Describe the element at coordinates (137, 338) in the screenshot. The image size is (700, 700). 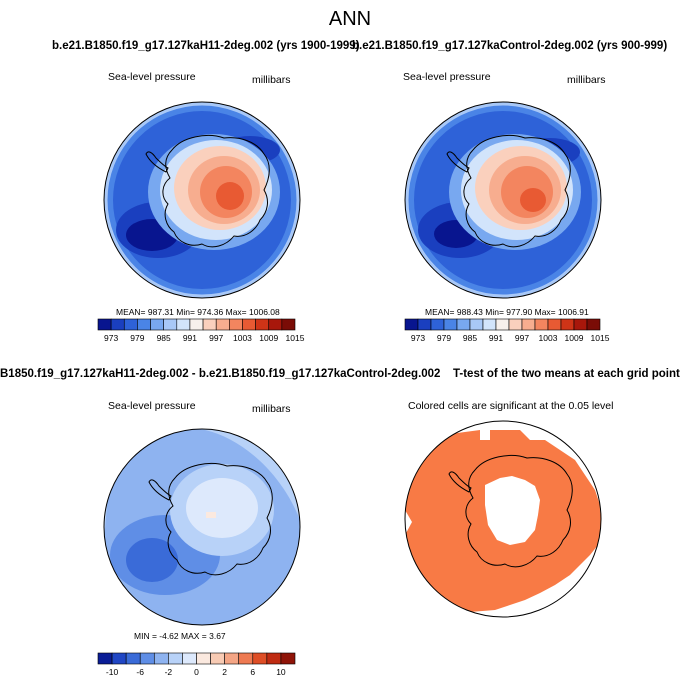
I see `colorbar-top-left-tick-label: 979` at that location.